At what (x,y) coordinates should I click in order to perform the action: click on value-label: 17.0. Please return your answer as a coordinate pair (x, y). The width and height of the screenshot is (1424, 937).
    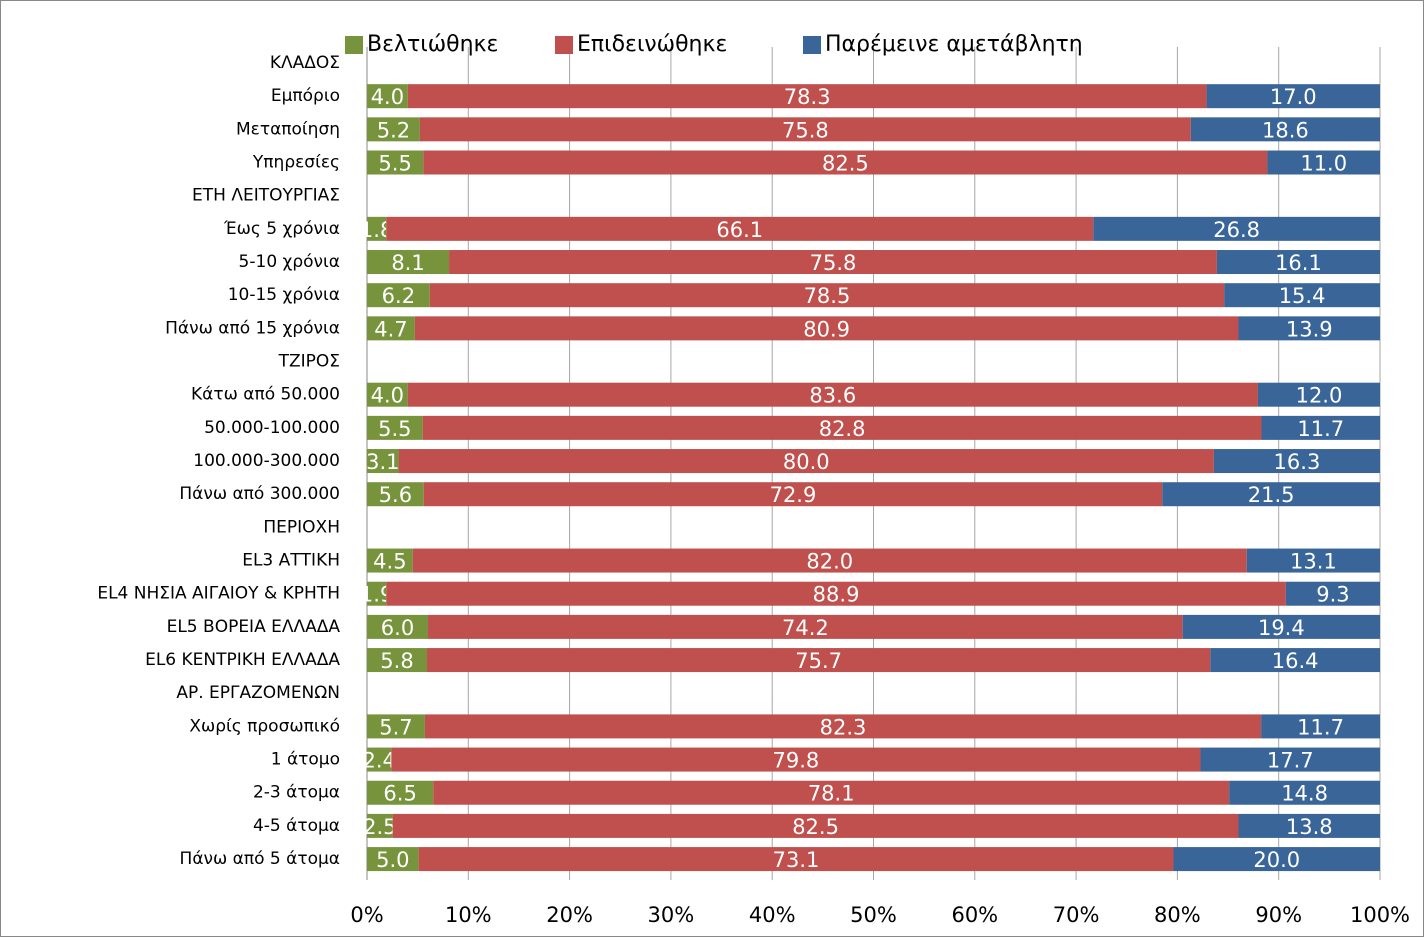
    Looking at the image, I should click on (1293, 97).